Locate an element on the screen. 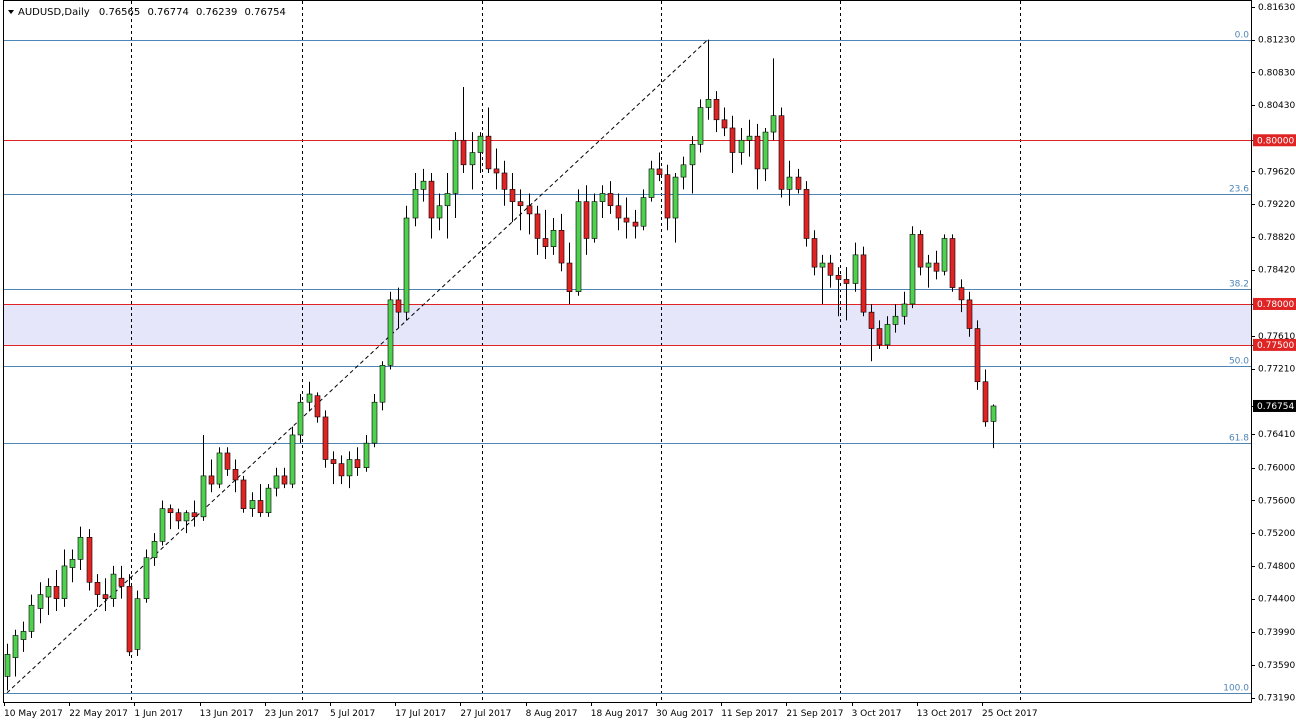  price-tick-label: 0.80430 is located at coordinates (1276, 106).